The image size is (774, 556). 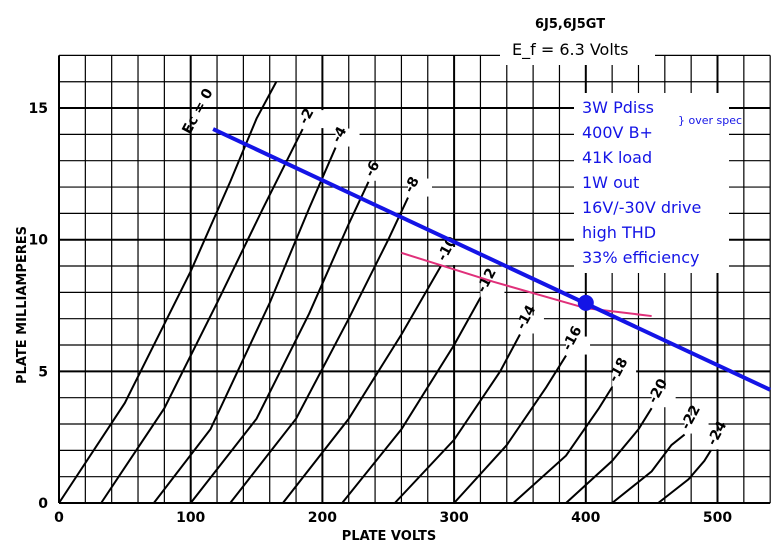 What do you see at coordinates (585, 518) in the screenshot?
I see `x-tick-label: 400` at bounding box center [585, 518].